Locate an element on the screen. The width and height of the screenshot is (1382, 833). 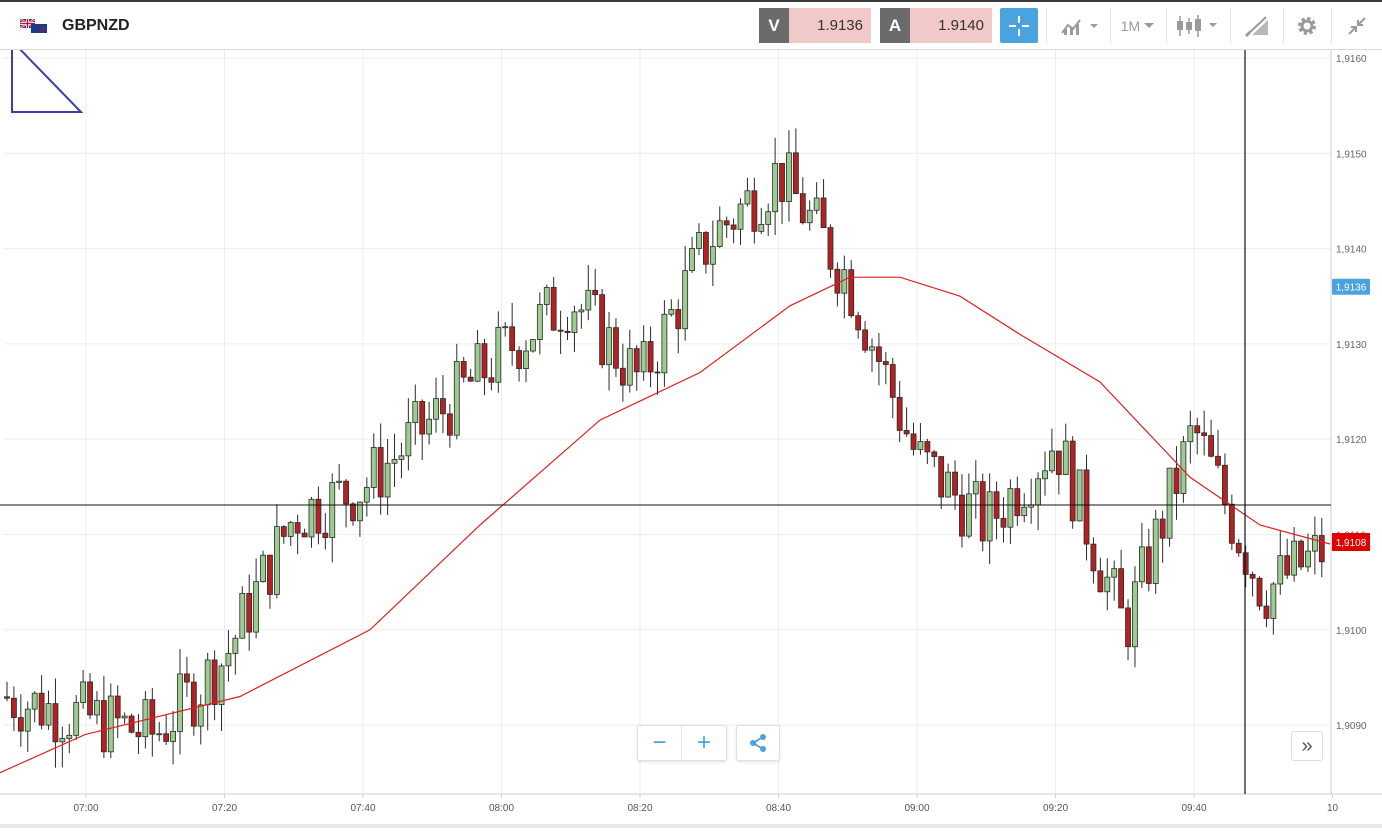
collapse-icon is located at coordinates (1357, 25).